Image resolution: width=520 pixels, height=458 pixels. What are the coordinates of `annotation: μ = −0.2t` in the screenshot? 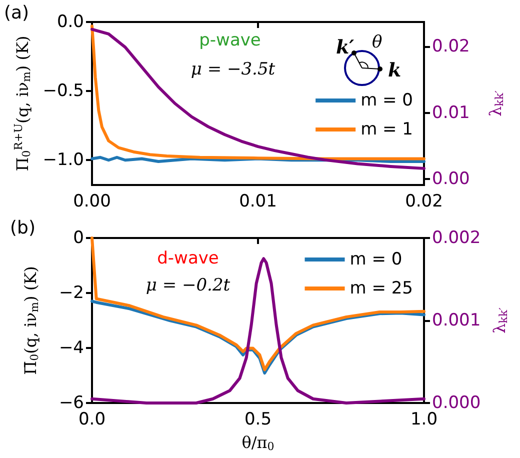 It's located at (188, 286).